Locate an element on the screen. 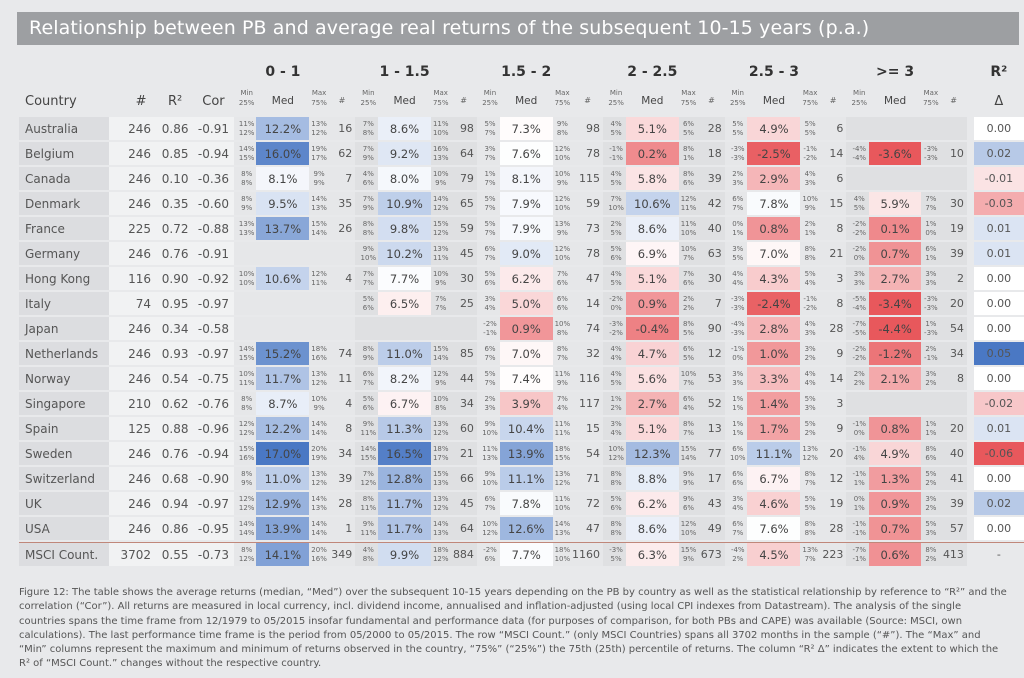  max-p75-cell: 13% 7% is located at coordinates (810, 554).